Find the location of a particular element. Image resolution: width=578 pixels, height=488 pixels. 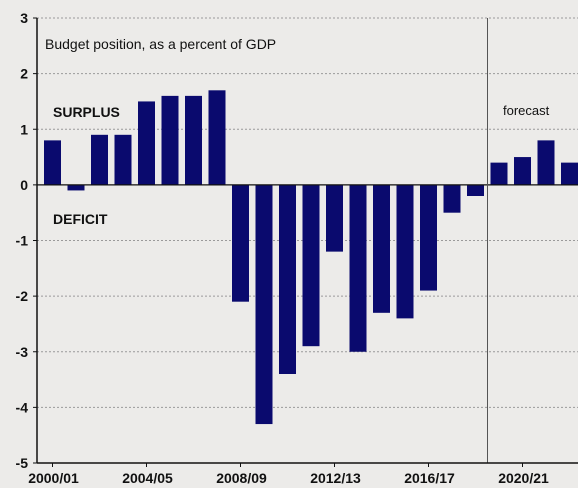

y-tick-label: -5 is located at coordinates (22, 463).